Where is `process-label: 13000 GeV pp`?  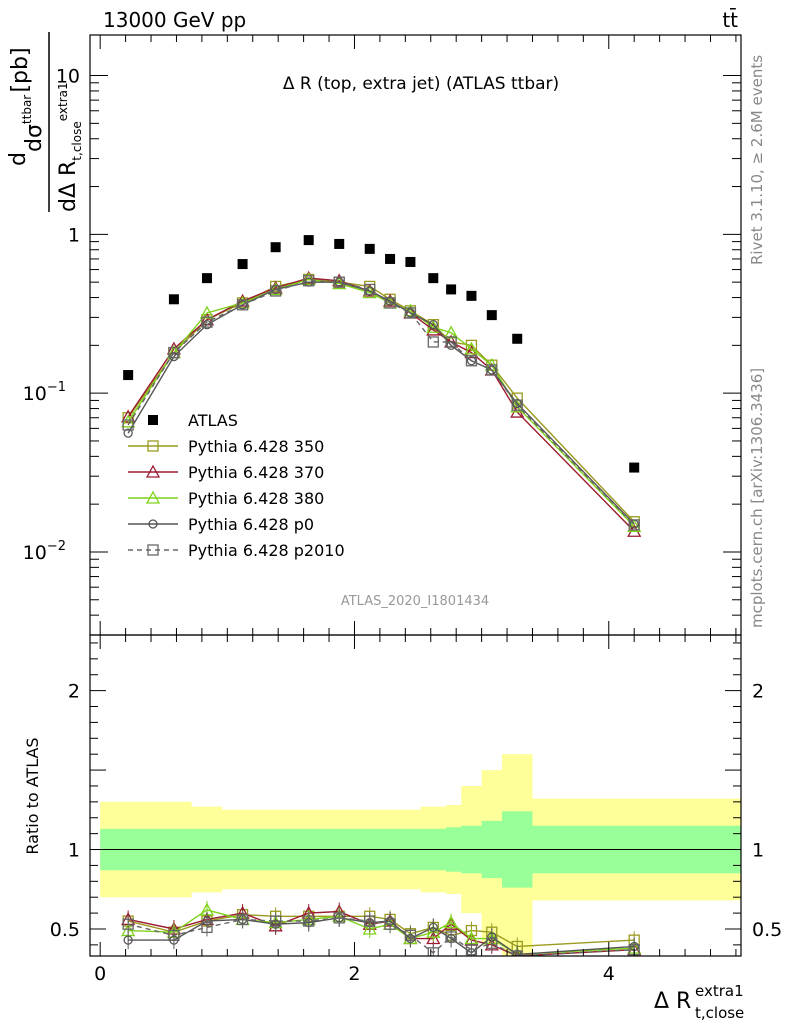 process-label: 13000 GeV pp is located at coordinates (174, 20).